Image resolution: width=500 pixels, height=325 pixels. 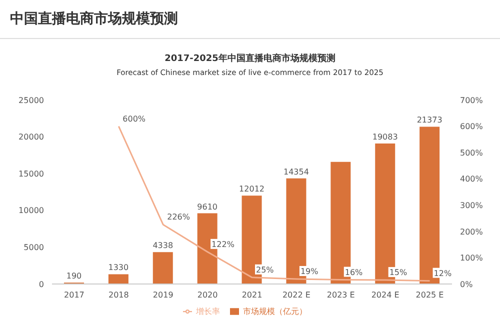 I want to click on y-tick-label: 20000, so click(x=31, y=137).